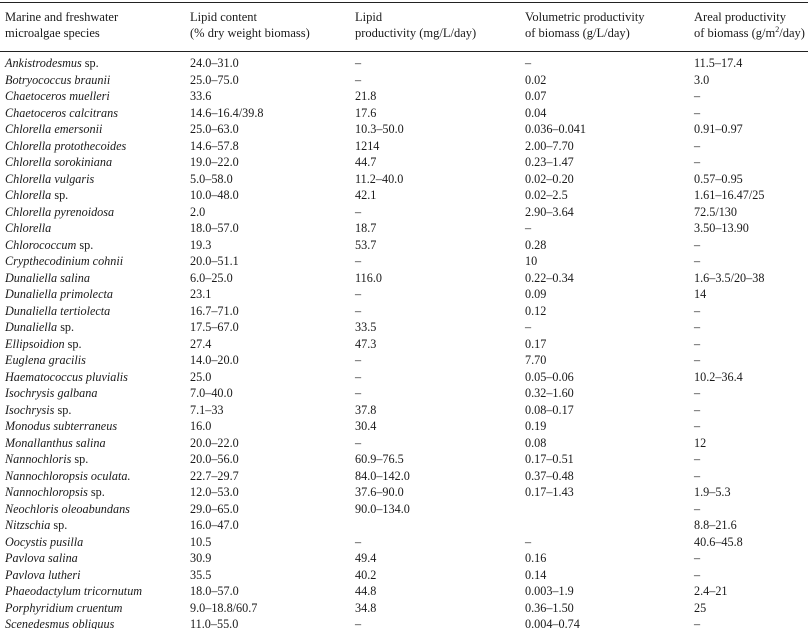 This screenshot has height=629, width=808. What do you see at coordinates (214, 195) in the screenshot?
I see `lipid-content-cell: 10.0–48.0` at bounding box center [214, 195].